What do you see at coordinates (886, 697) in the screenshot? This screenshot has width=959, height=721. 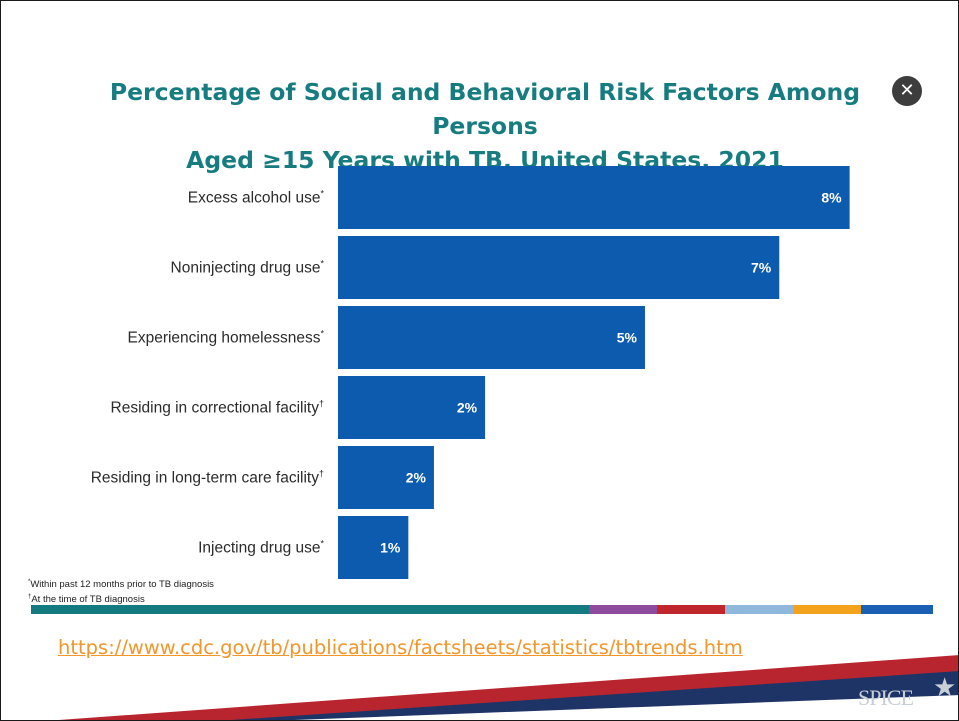 I see `spice-logo: SPICE` at bounding box center [886, 697].